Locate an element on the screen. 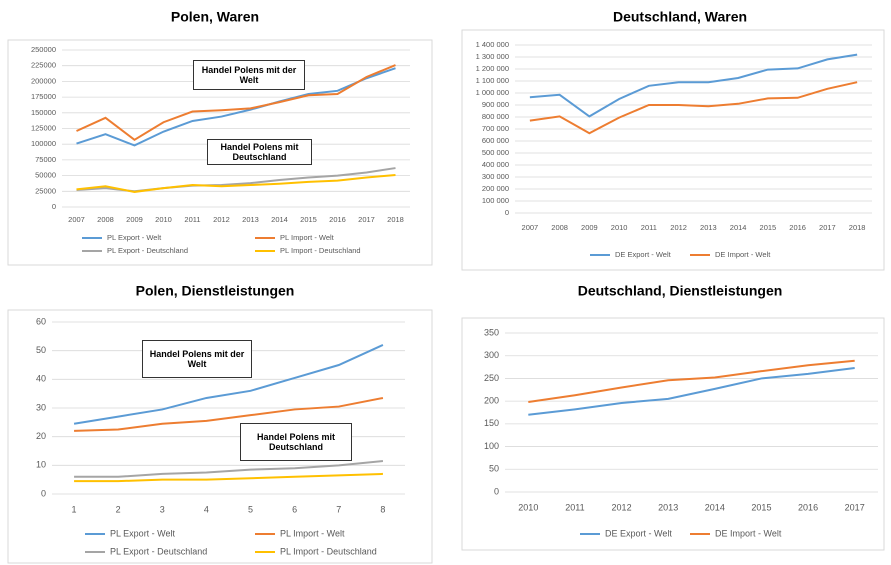 Image resolution: width=891 pixels, height=565 pixels. y-tick-label: 100 000 is located at coordinates (495, 200).